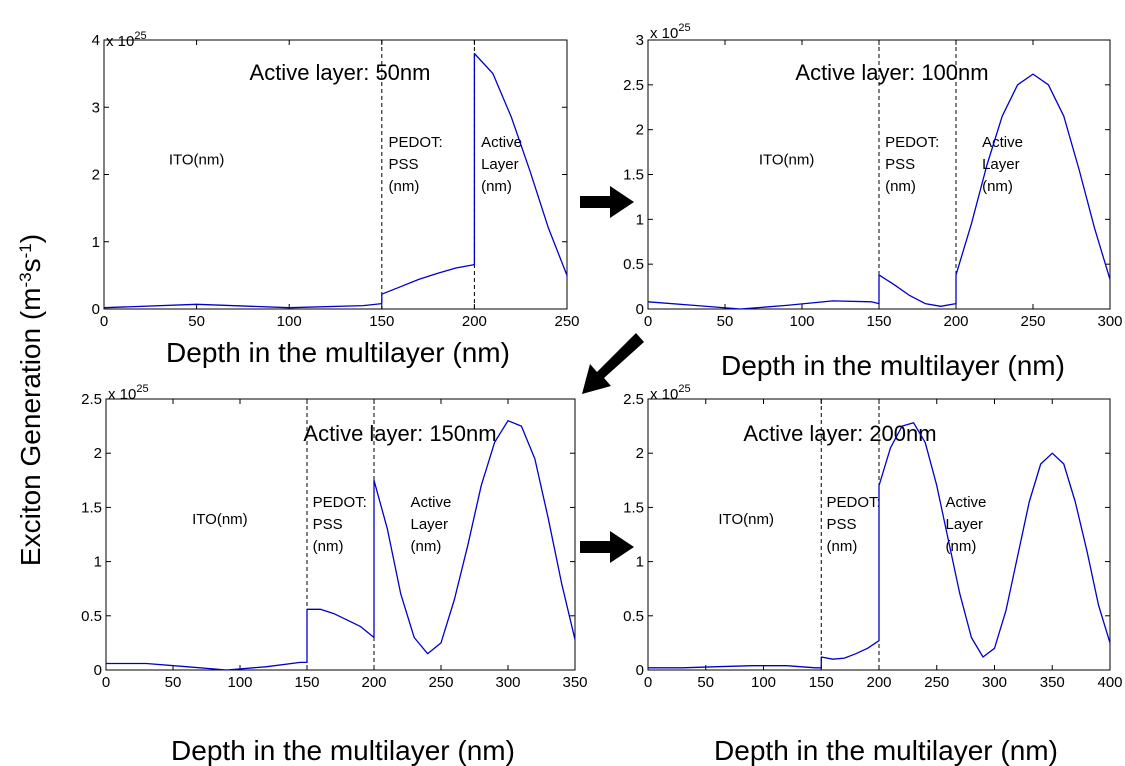  Describe the element at coordinates (30, 400) in the screenshot. I see `shared-y-axis-label: Exciton Generation (m-3s-1)` at that location.